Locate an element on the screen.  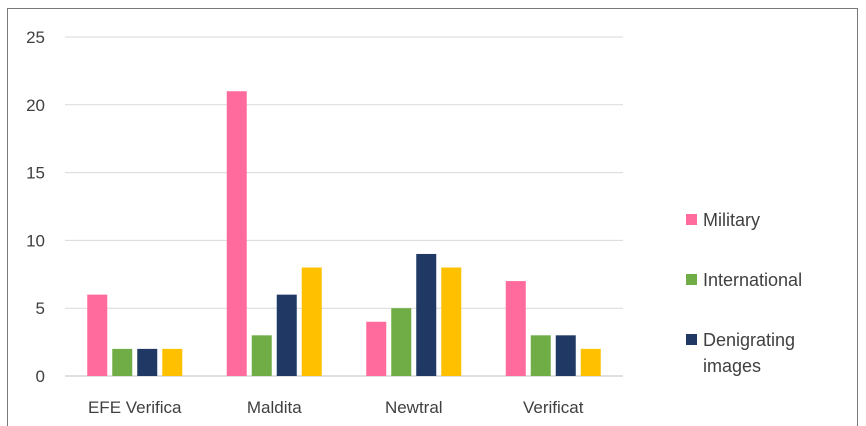
bar-series-4-maldita is located at coordinates (311, 321).